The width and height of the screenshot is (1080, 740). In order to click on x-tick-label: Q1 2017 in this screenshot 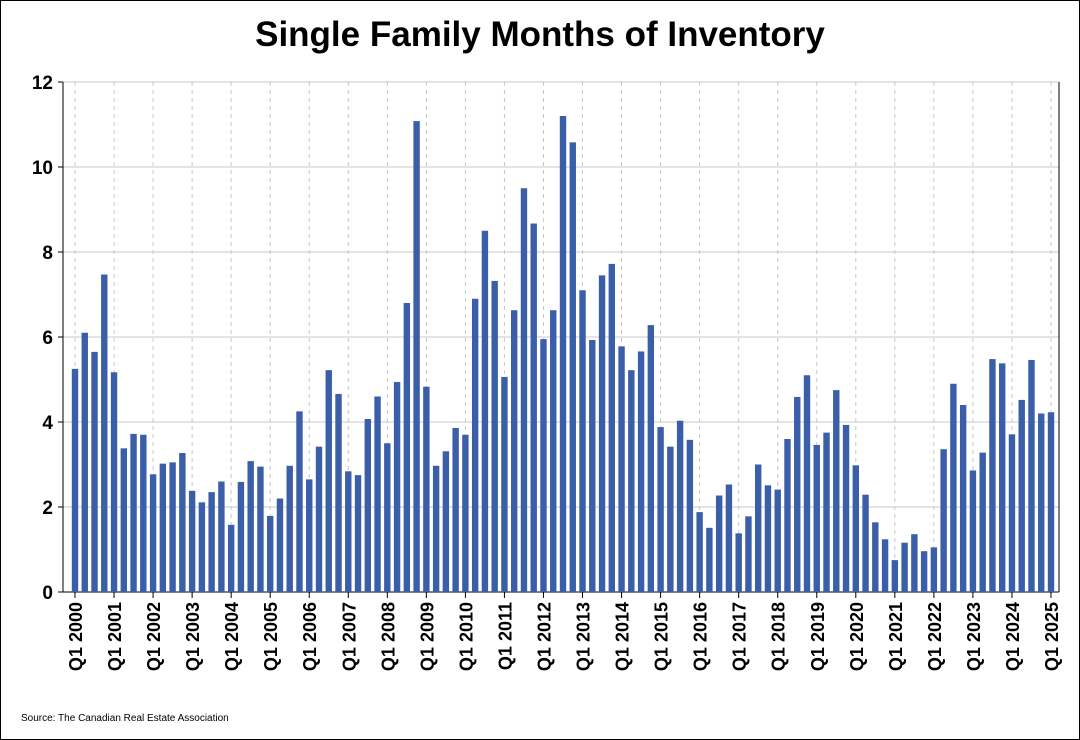, I will do `click(740, 636)`.